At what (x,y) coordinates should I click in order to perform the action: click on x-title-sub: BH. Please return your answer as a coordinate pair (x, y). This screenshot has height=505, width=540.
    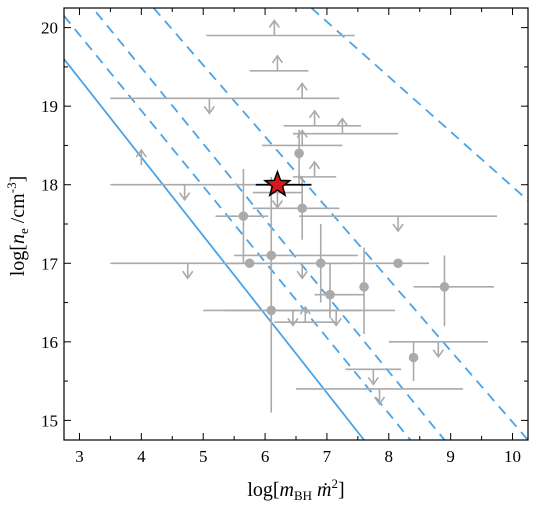
    Looking at the image, I should click on (303, 495).